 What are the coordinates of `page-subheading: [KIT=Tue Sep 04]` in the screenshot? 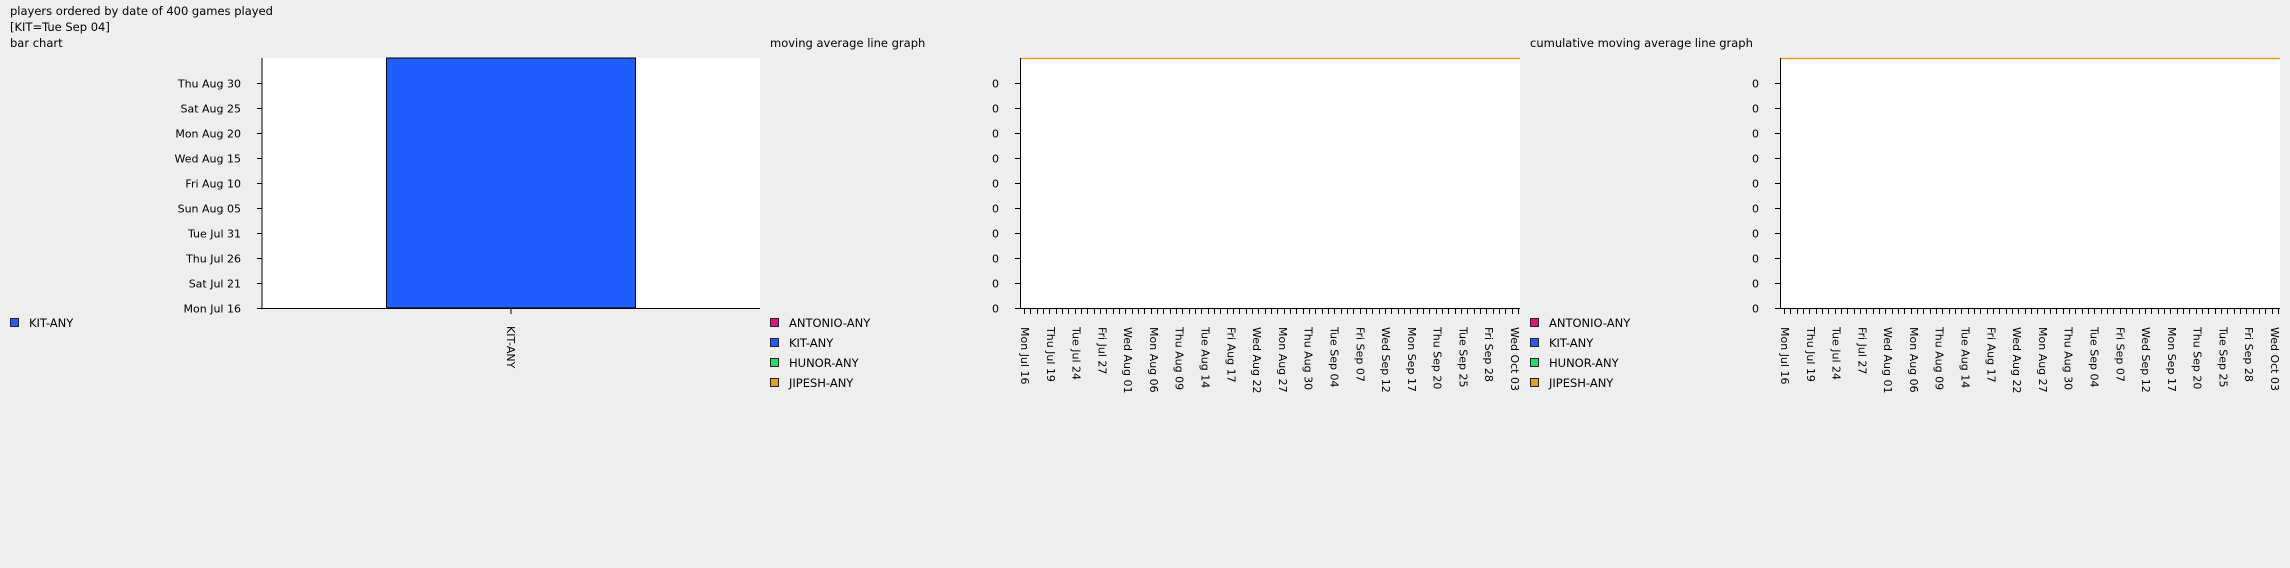 It's located at (60, 27).